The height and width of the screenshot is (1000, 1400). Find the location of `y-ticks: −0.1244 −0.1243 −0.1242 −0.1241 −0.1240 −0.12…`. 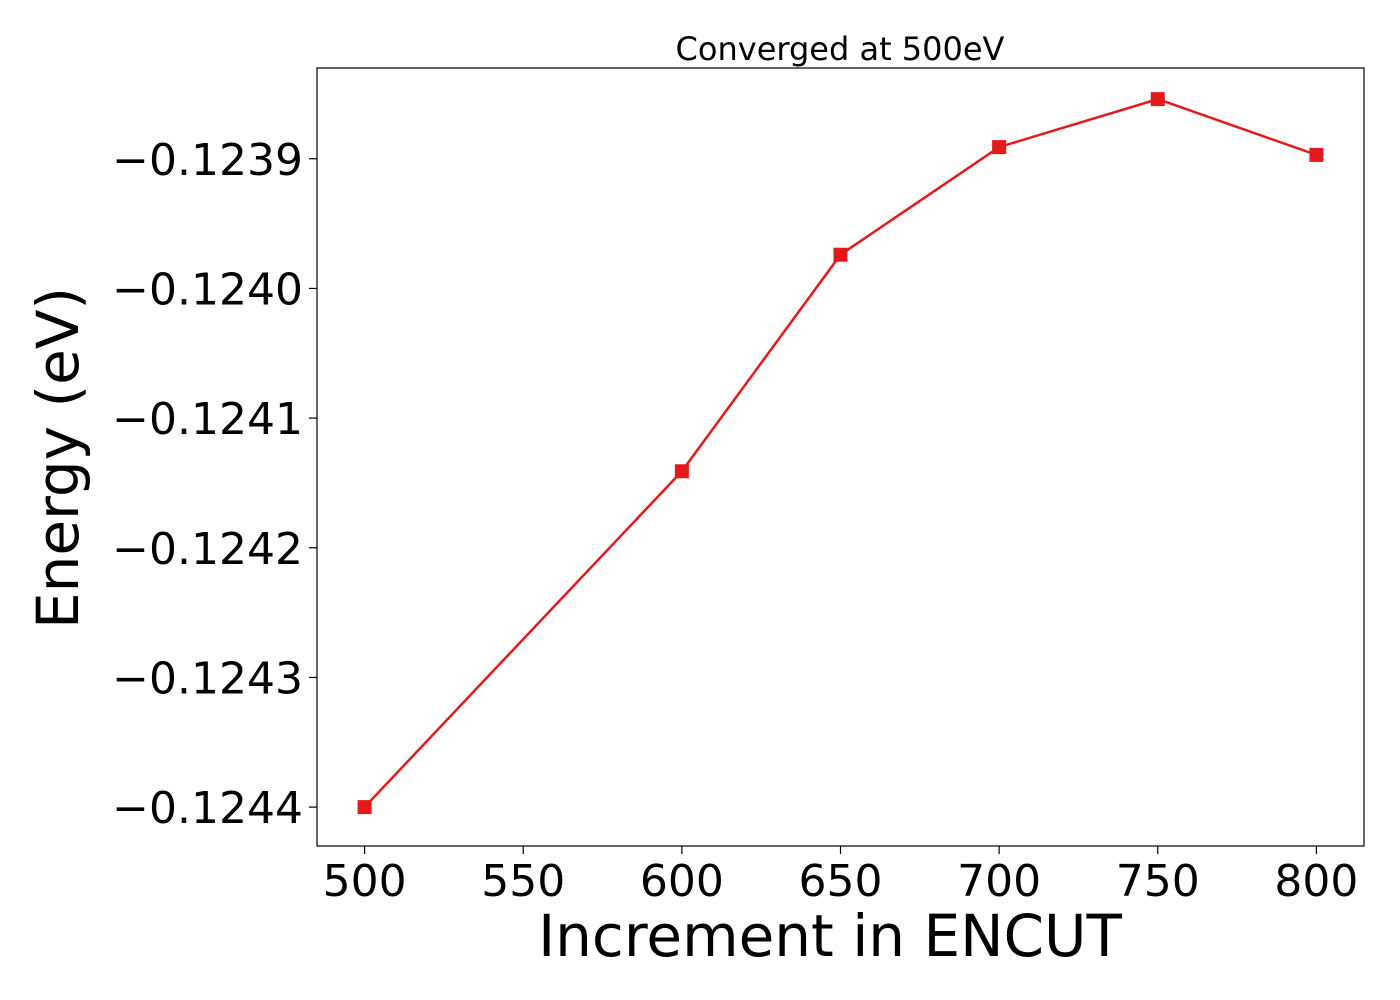

y-ticks: −0.1244 −0.1243 −0.1242 −0.1241 −0.1240 −0.12… is located at coordinates (214, 484).